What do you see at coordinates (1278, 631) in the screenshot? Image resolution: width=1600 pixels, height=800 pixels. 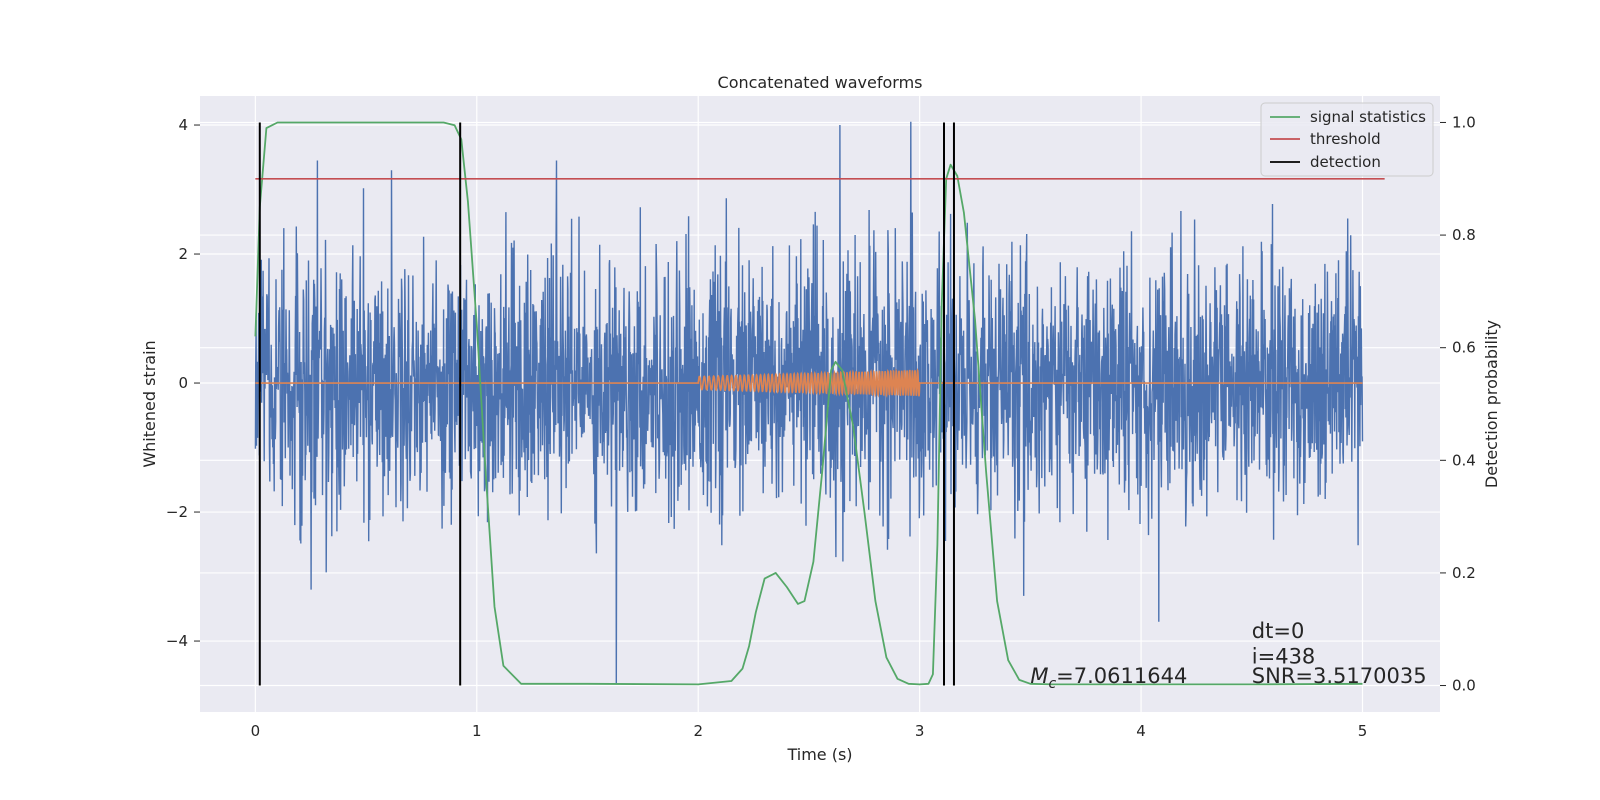 I see `annotation-text: dt=0` at bounding box center [1278, 631].